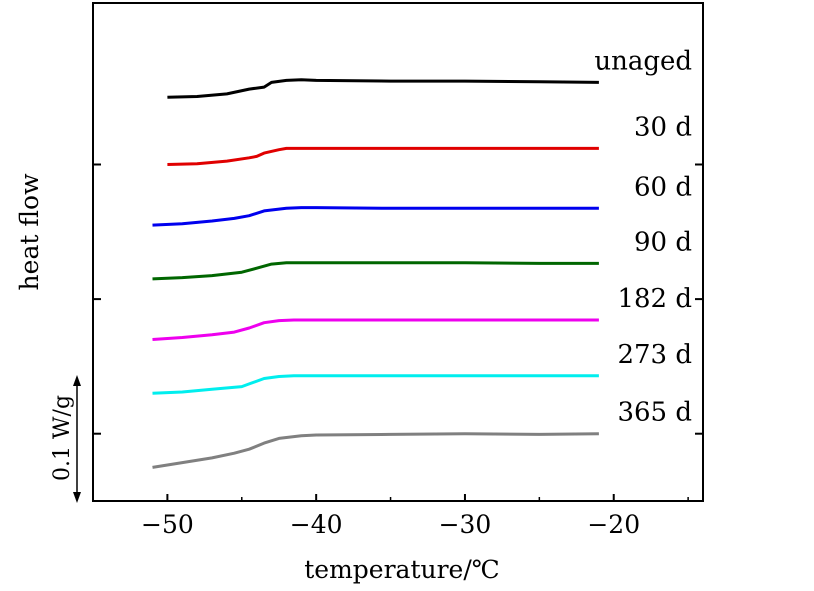 This screenshot has height=591, width=814. Describe the element at coordinates (401, 569) in the screenshot. I see `x-axis-title: temperature/℃` at that location.